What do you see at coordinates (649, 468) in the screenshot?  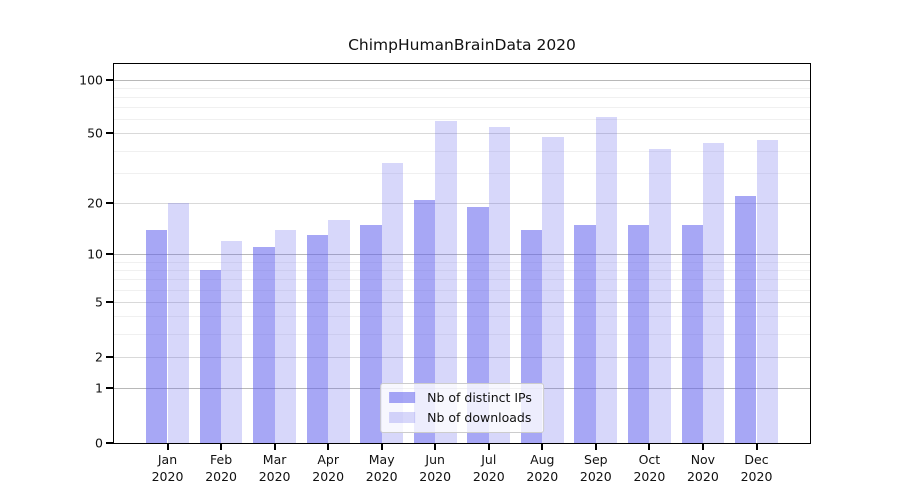 I see `x-tick-label: Oct 2020` at bounding box center [649, 468].